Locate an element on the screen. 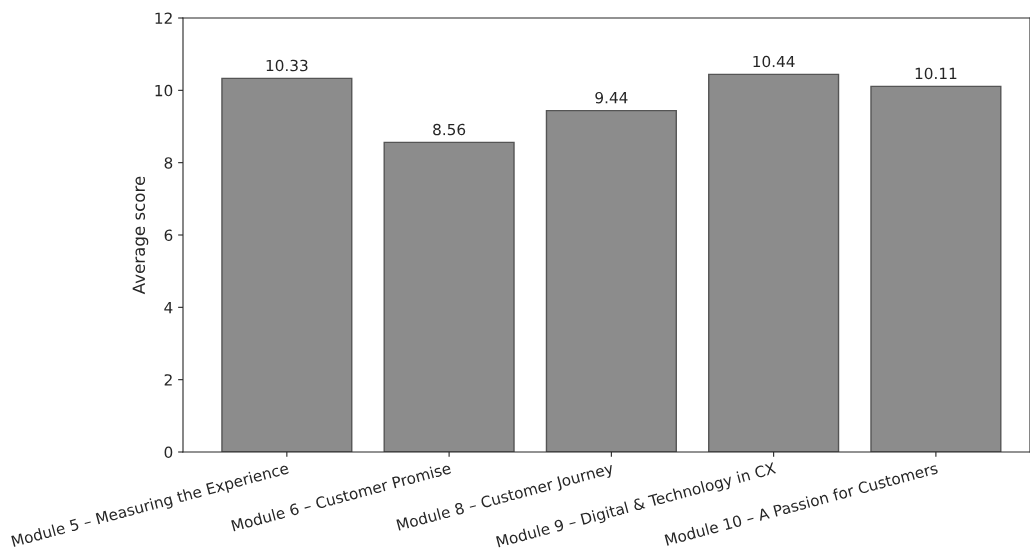  y-tick-label: 6 is located at coordinates (168, 235).